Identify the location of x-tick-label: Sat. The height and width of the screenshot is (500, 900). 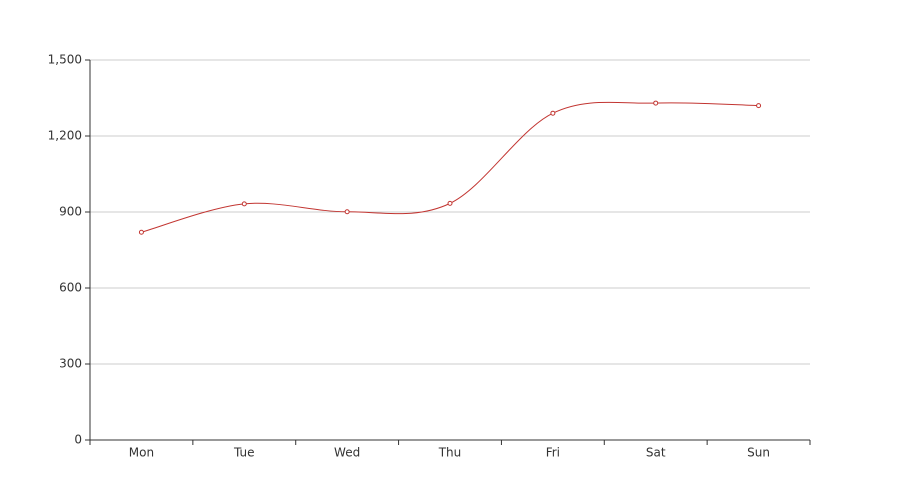
(656, 453).